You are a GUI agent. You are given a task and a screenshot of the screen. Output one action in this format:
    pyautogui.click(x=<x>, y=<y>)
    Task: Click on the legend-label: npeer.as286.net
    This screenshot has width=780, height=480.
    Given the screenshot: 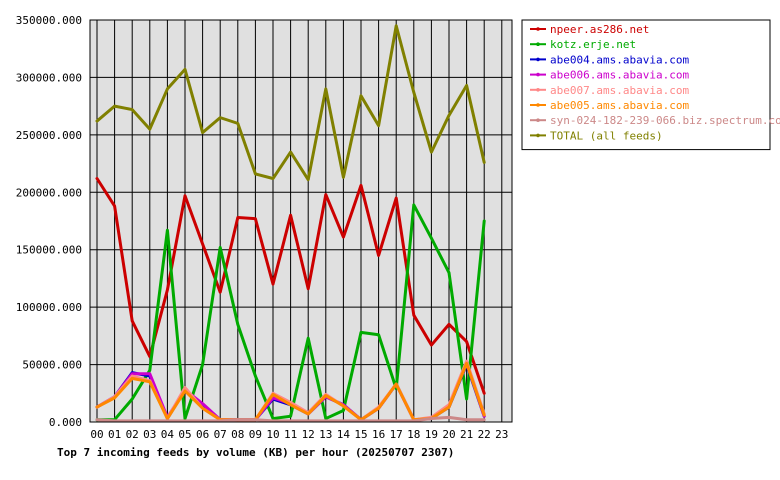 What is the action you would take?
    pyautogui.click(x=599, y=29)
    